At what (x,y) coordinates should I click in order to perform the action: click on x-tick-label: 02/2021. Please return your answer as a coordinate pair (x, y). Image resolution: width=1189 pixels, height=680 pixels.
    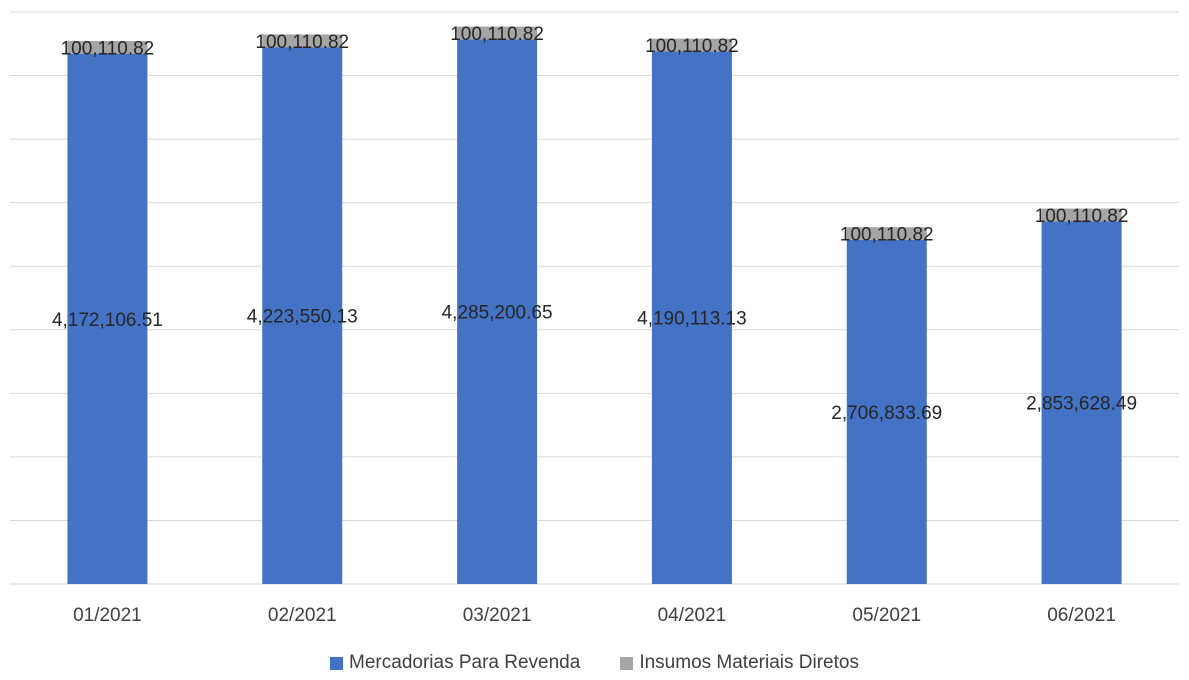
    Looking at the image, I should click on (302, 615).